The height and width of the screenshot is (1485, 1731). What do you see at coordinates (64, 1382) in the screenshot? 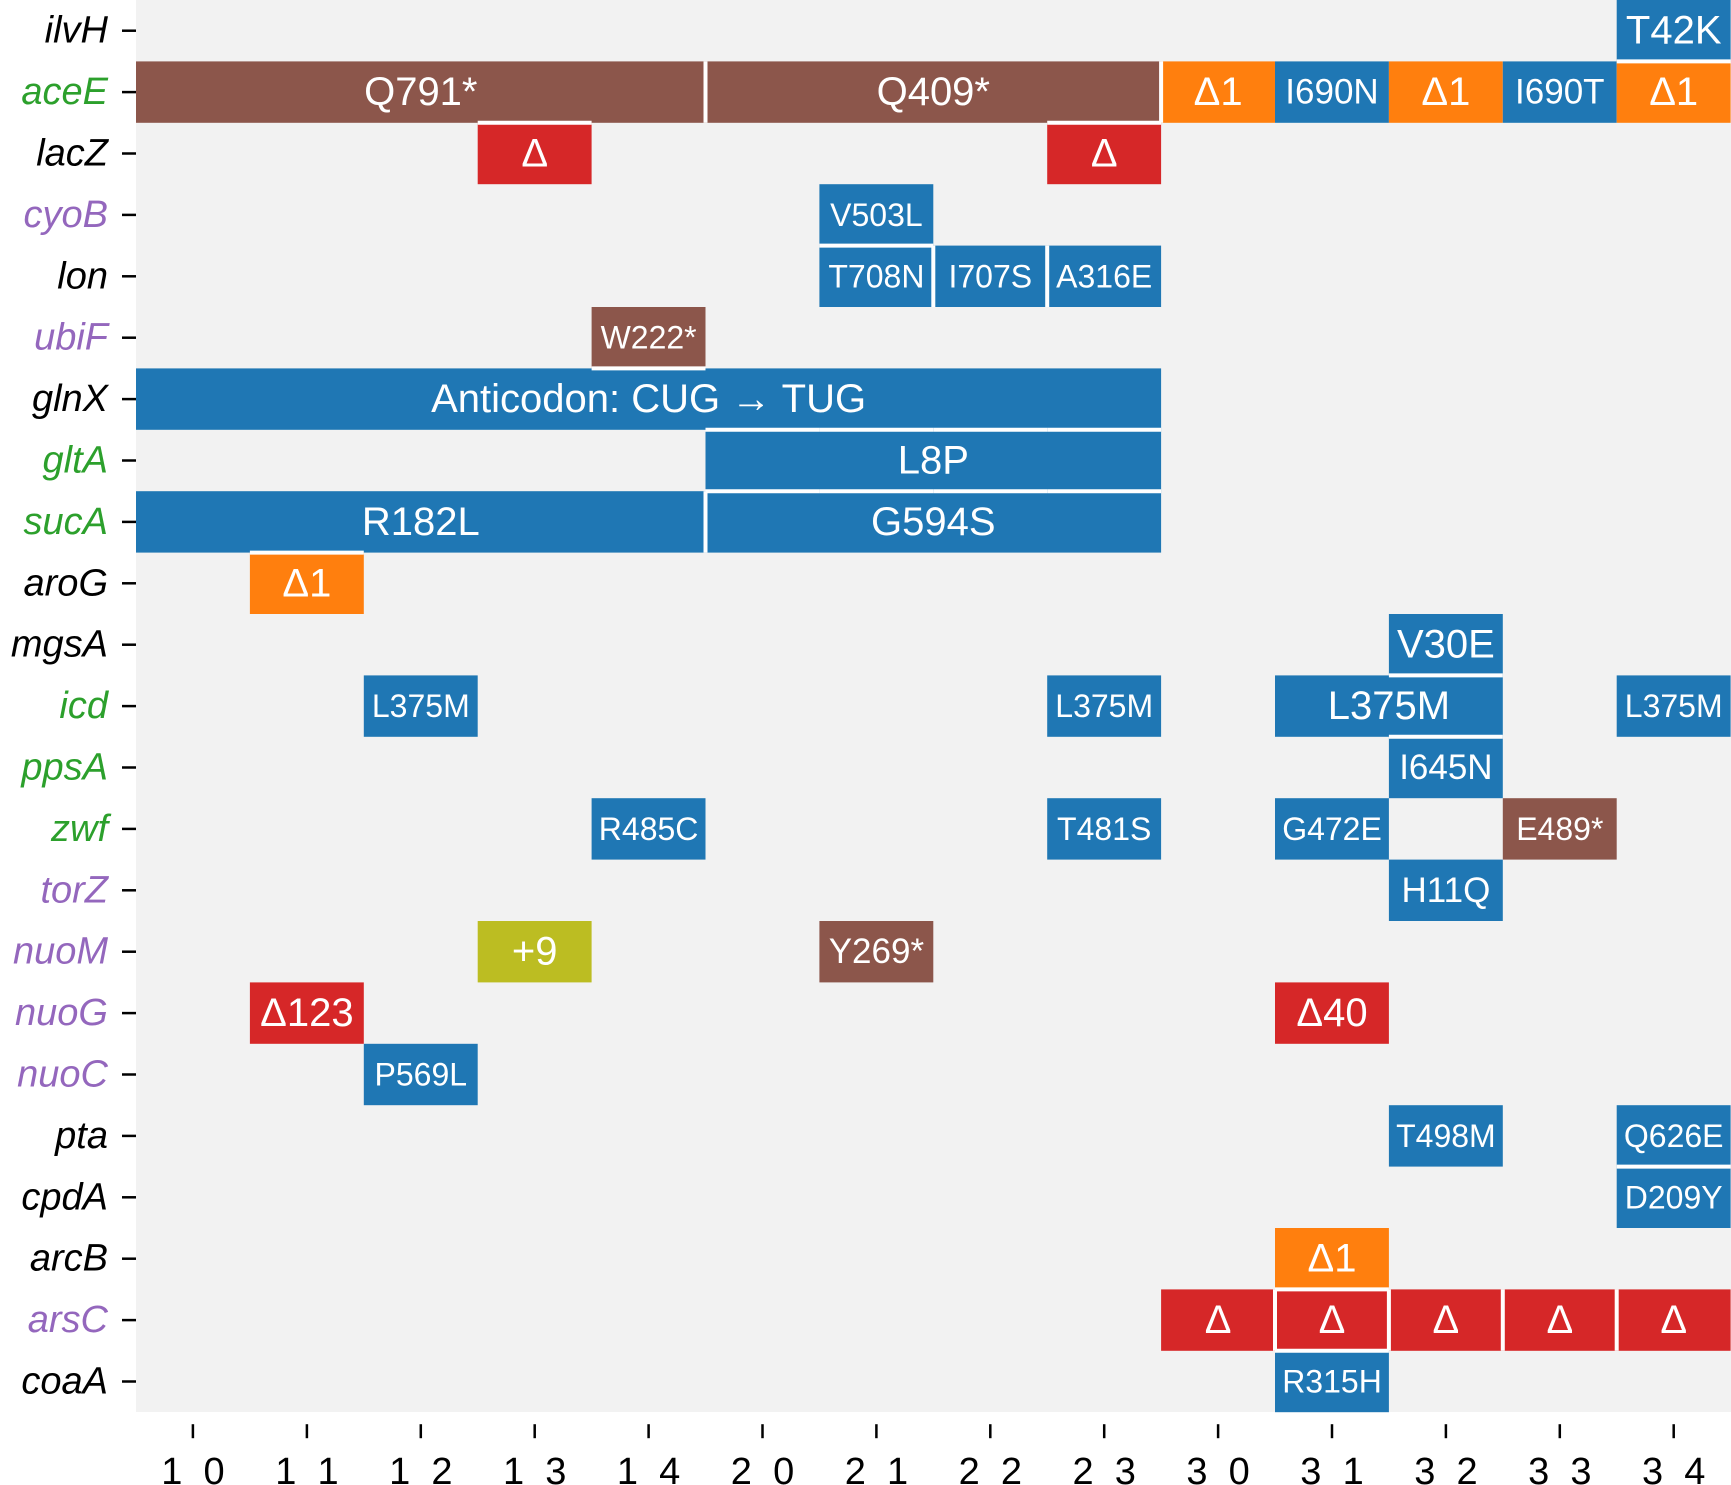
I see `gene-label-coaA: coaA` at bounding box center [64, 1382].